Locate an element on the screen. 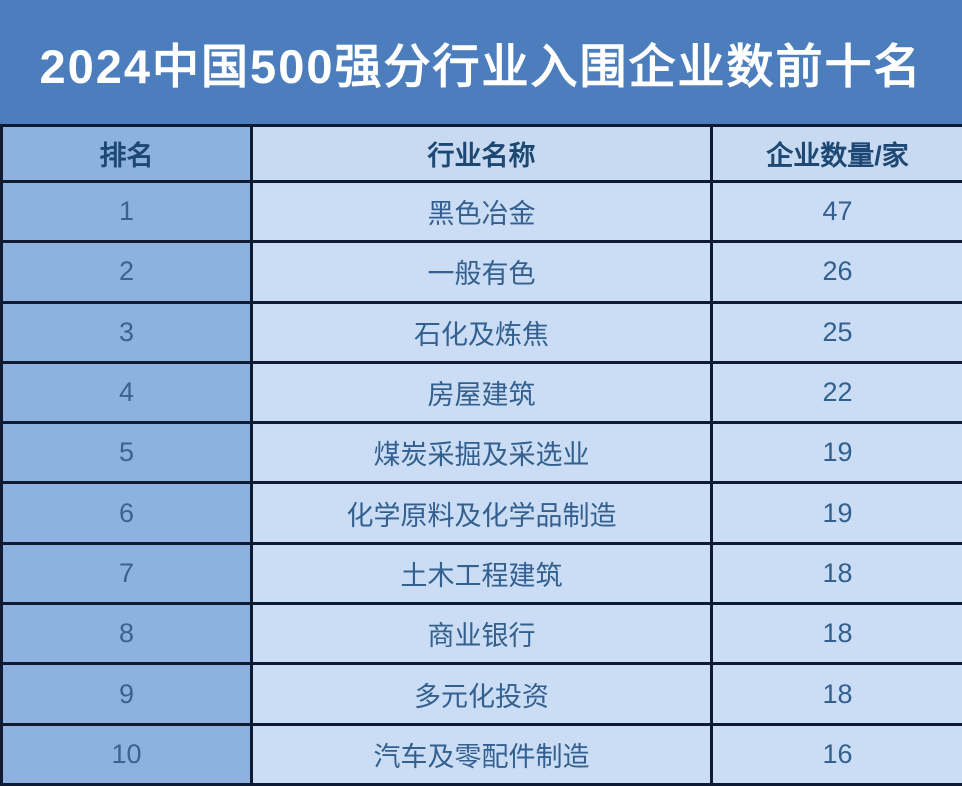 The height and width of the screenshot is (786, 962). rank-cell: 8 is located at coordinates (126, 634).